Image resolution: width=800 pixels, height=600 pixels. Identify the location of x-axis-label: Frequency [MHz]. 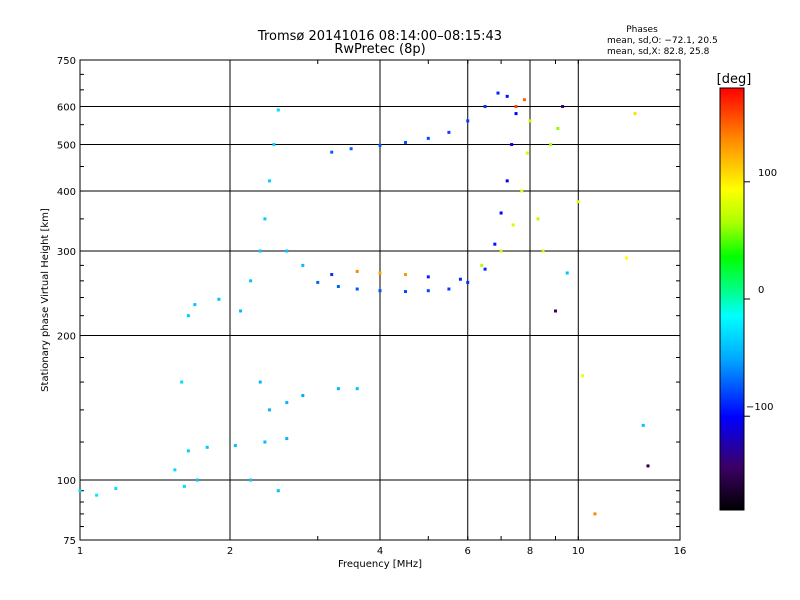
(380, 564).